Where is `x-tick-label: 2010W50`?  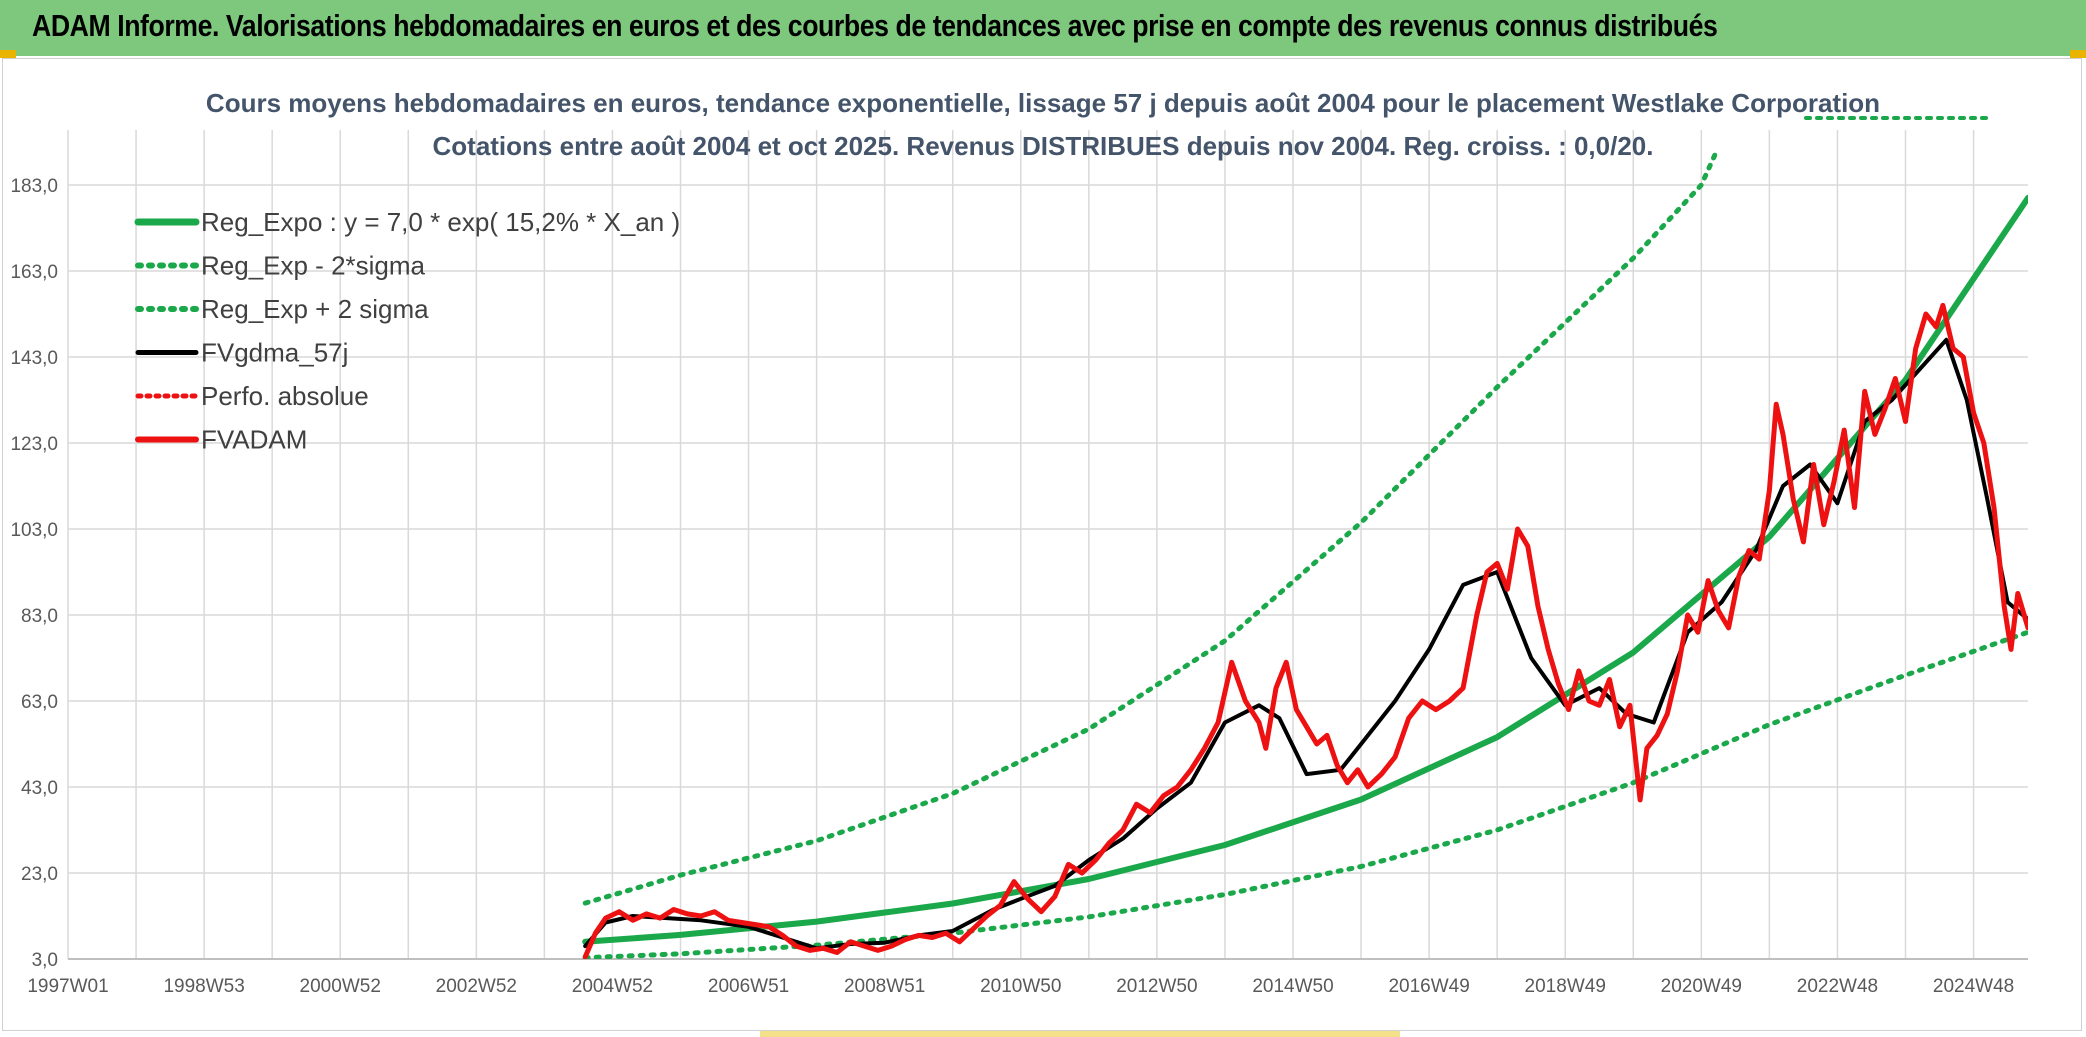
x-tick-label: 2010W50 is located at coordinates (1020, 986).